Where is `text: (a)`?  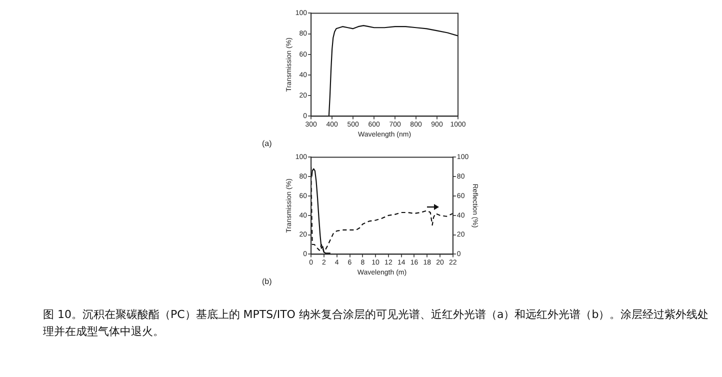
text: (a) is located at coordinates (267, 143).